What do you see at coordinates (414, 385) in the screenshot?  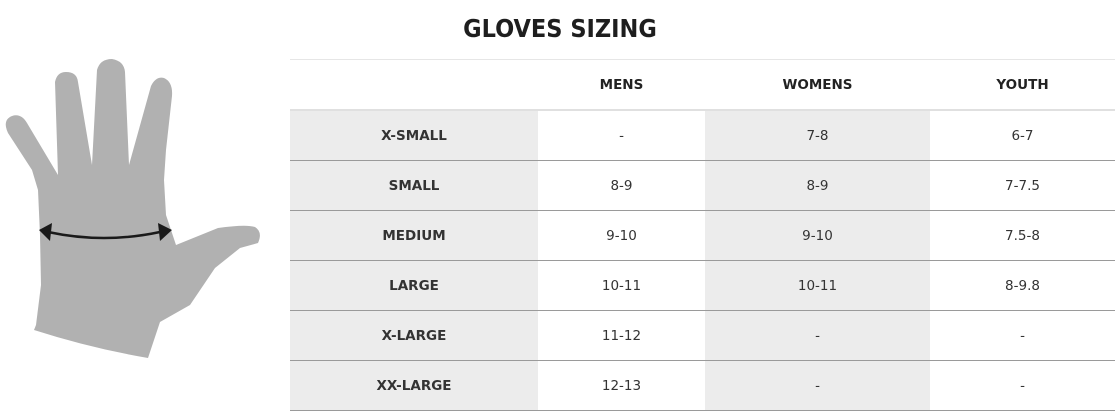 I see `size-label: XX-LARGE` at bounding box center [414, 385].